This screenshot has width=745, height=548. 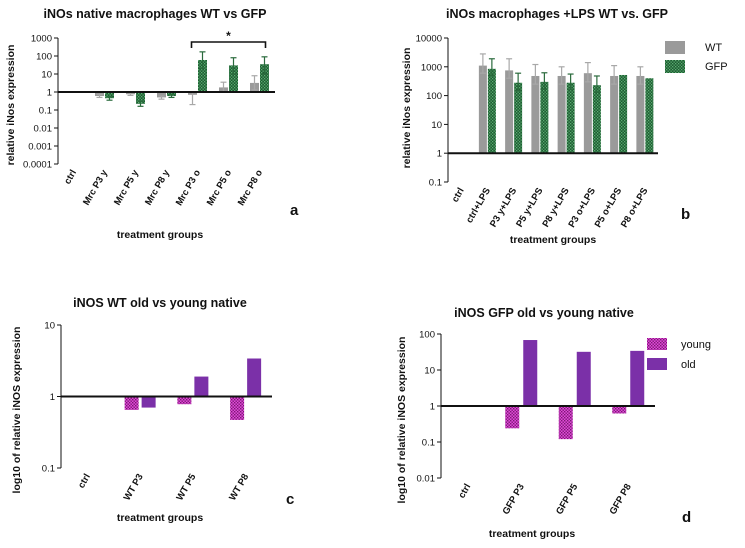 What do you see at coordinates (228, 36) in the screenshot?
I see `significance-star: *` at bounding box center [228, 36].